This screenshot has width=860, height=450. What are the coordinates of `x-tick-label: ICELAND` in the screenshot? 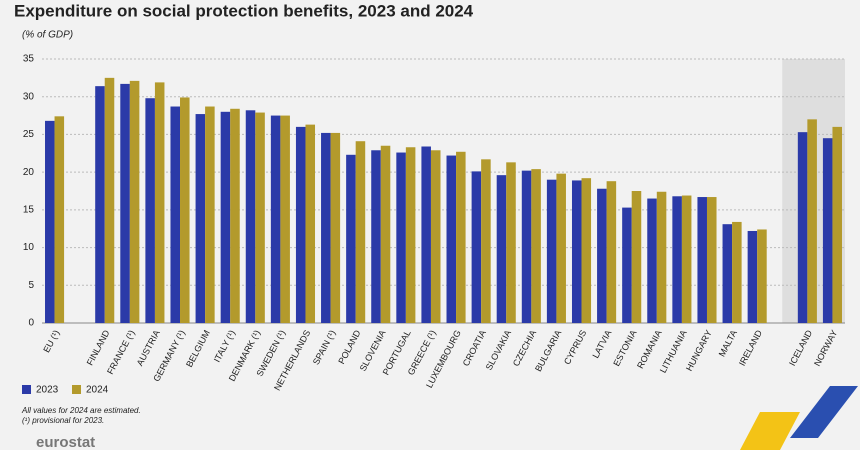 It's located at (800, 348).